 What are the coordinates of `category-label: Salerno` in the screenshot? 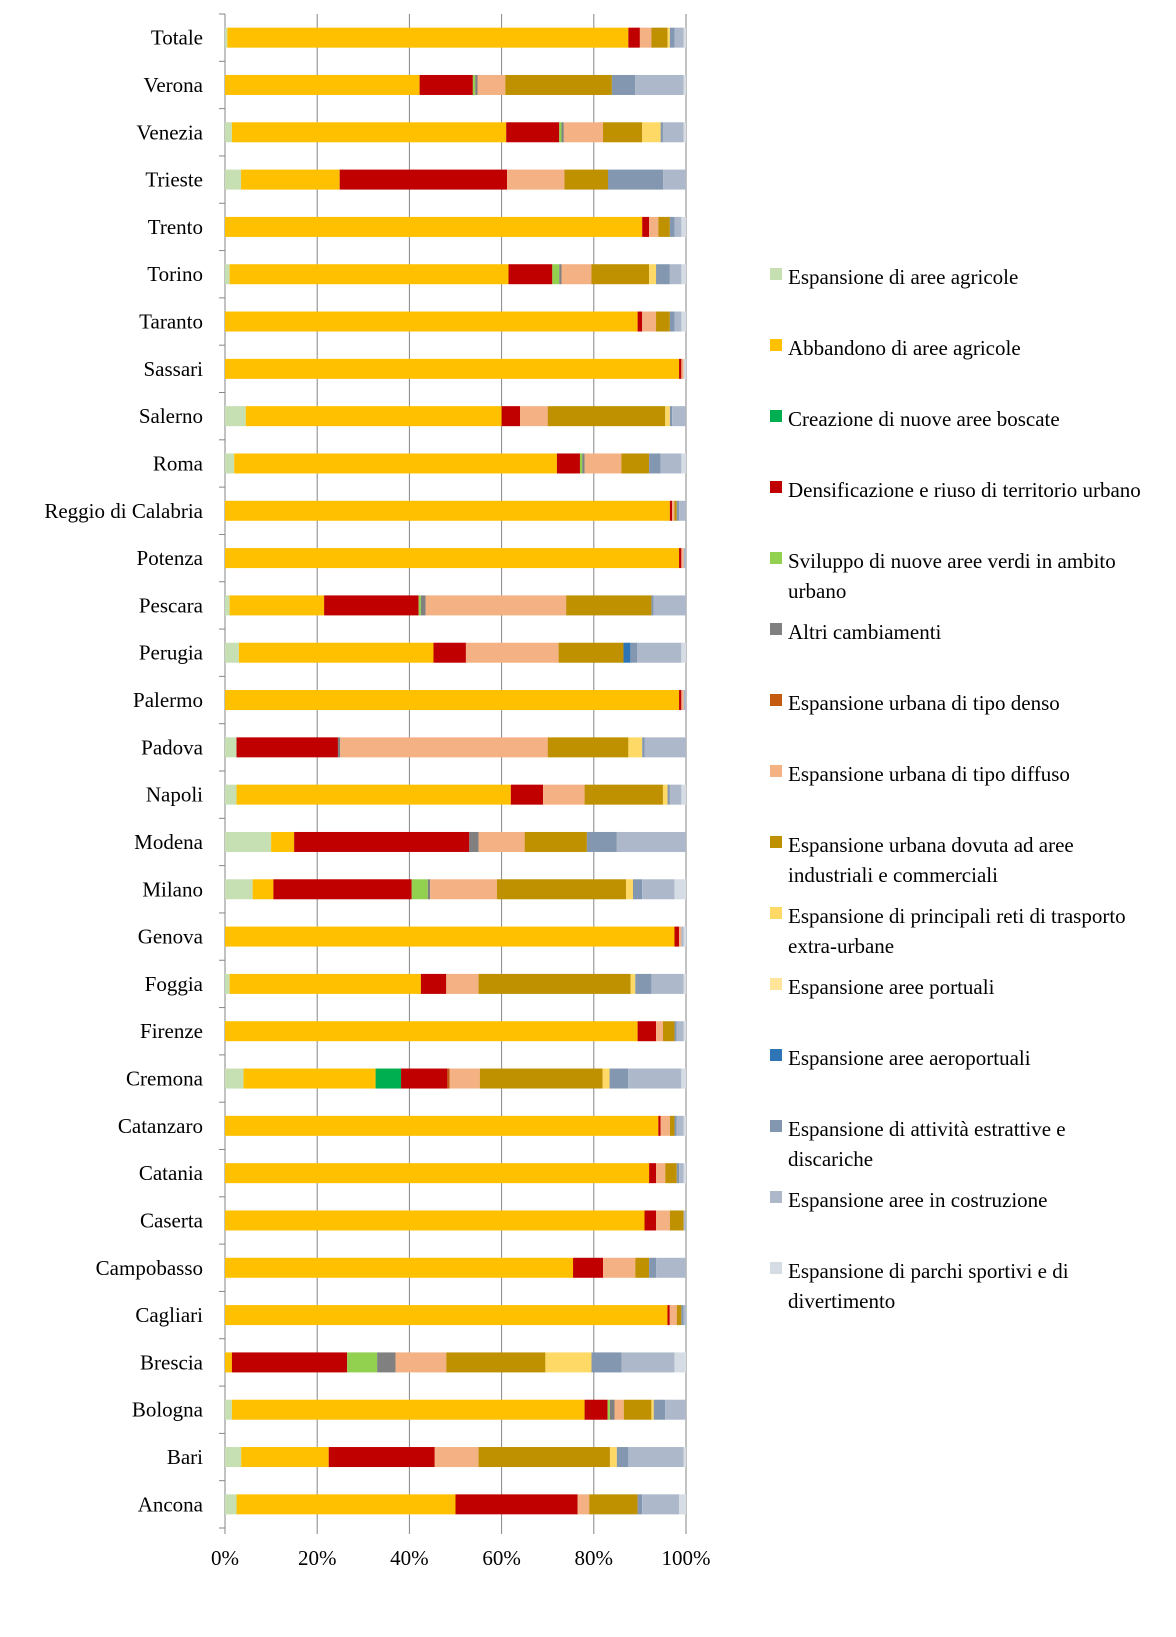 It's located at (171, 416).